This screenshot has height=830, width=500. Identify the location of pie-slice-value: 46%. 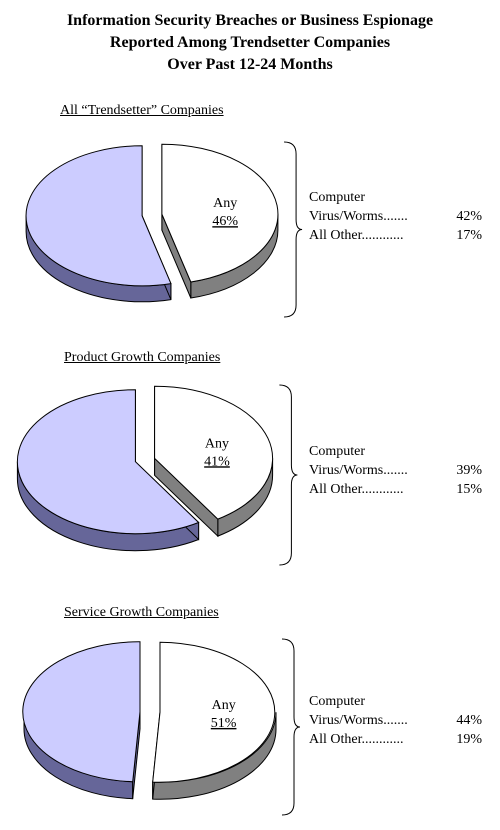
(225, 221).